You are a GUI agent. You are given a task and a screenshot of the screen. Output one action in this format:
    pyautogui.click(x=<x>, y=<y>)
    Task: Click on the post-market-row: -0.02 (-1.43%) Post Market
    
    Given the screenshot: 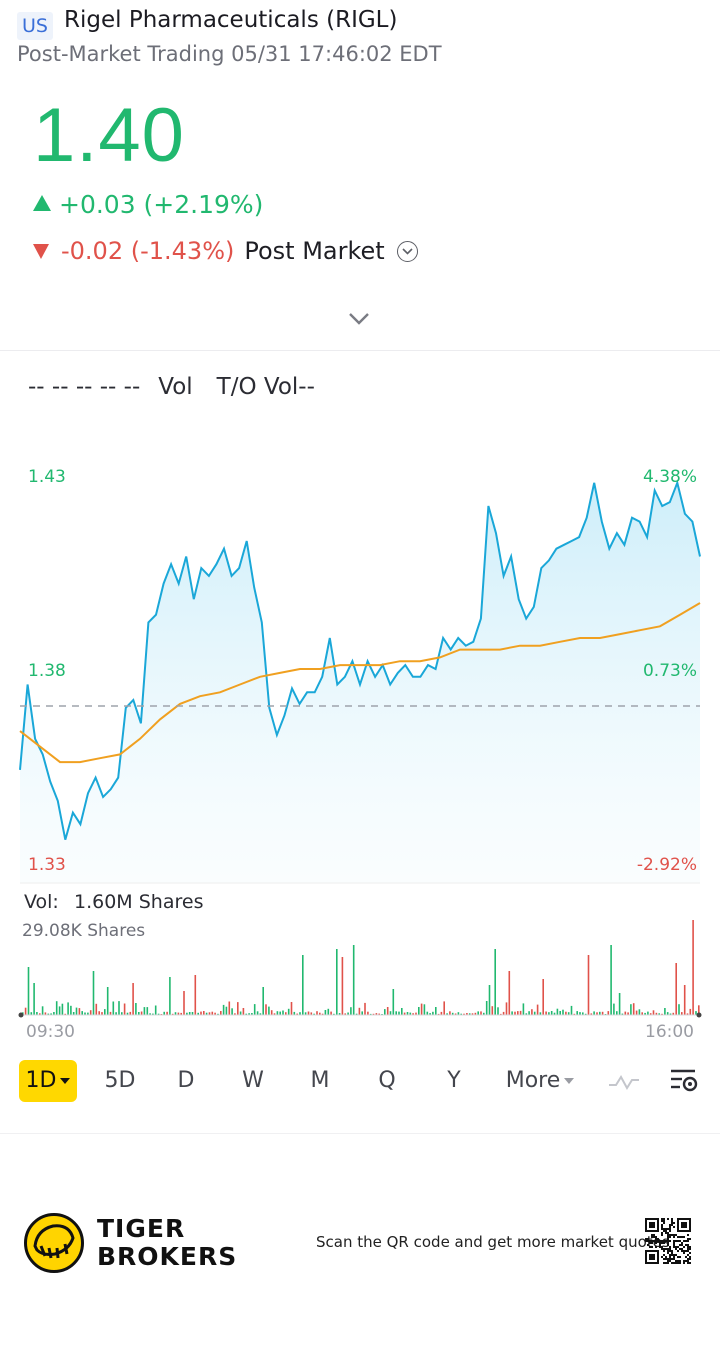 What is the action you would take?
    pyautogui.click(x=225, y=251)
    